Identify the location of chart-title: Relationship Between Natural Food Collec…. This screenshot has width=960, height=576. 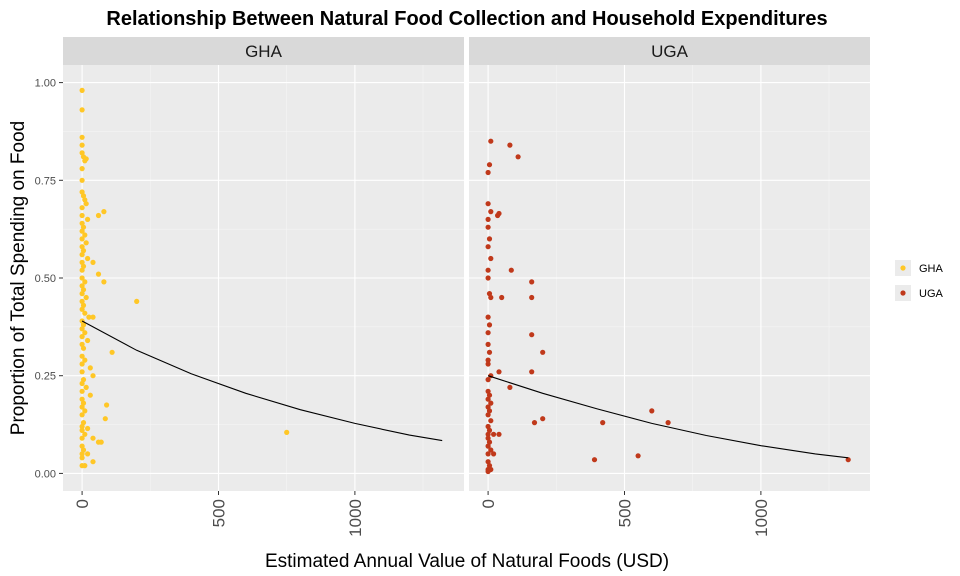
(466, 19).